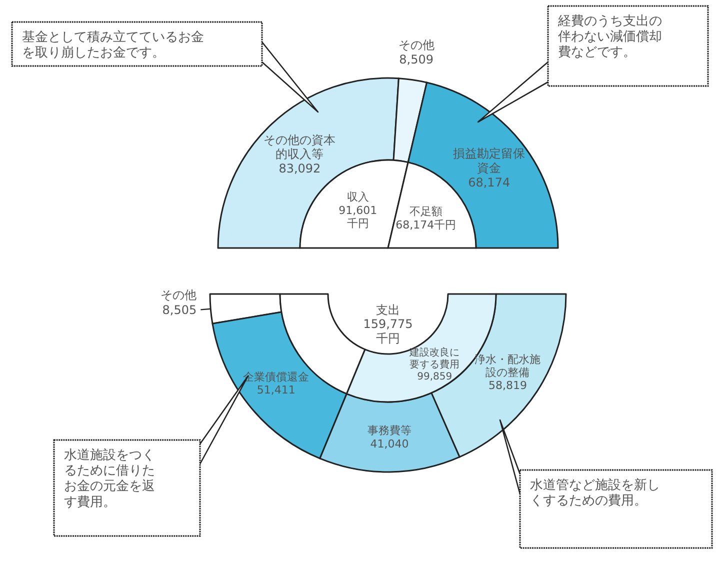 The width and height of the screenshot is (718, 561). Describe the element at coordinates (357, 197) in the screenshot. I see `slice-label: 収入` at that location.